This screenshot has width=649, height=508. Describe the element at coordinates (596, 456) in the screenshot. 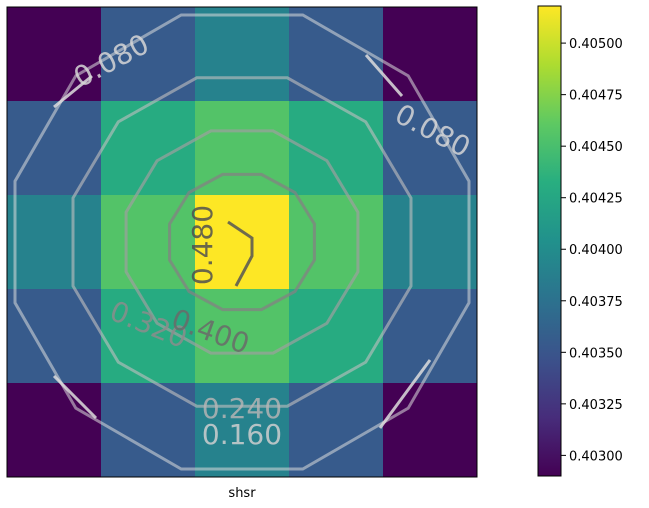

I see `colorbar-tick-label: 0.40300` at that location.